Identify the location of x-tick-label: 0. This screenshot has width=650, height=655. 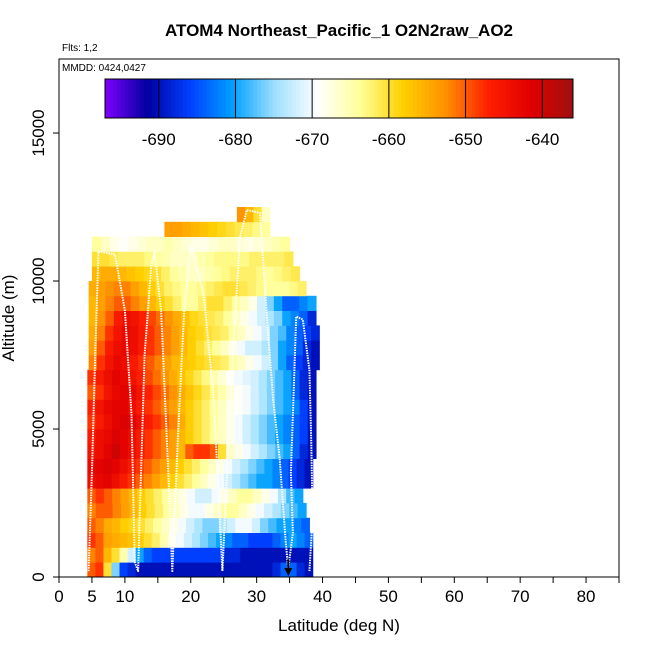
(58, 596).